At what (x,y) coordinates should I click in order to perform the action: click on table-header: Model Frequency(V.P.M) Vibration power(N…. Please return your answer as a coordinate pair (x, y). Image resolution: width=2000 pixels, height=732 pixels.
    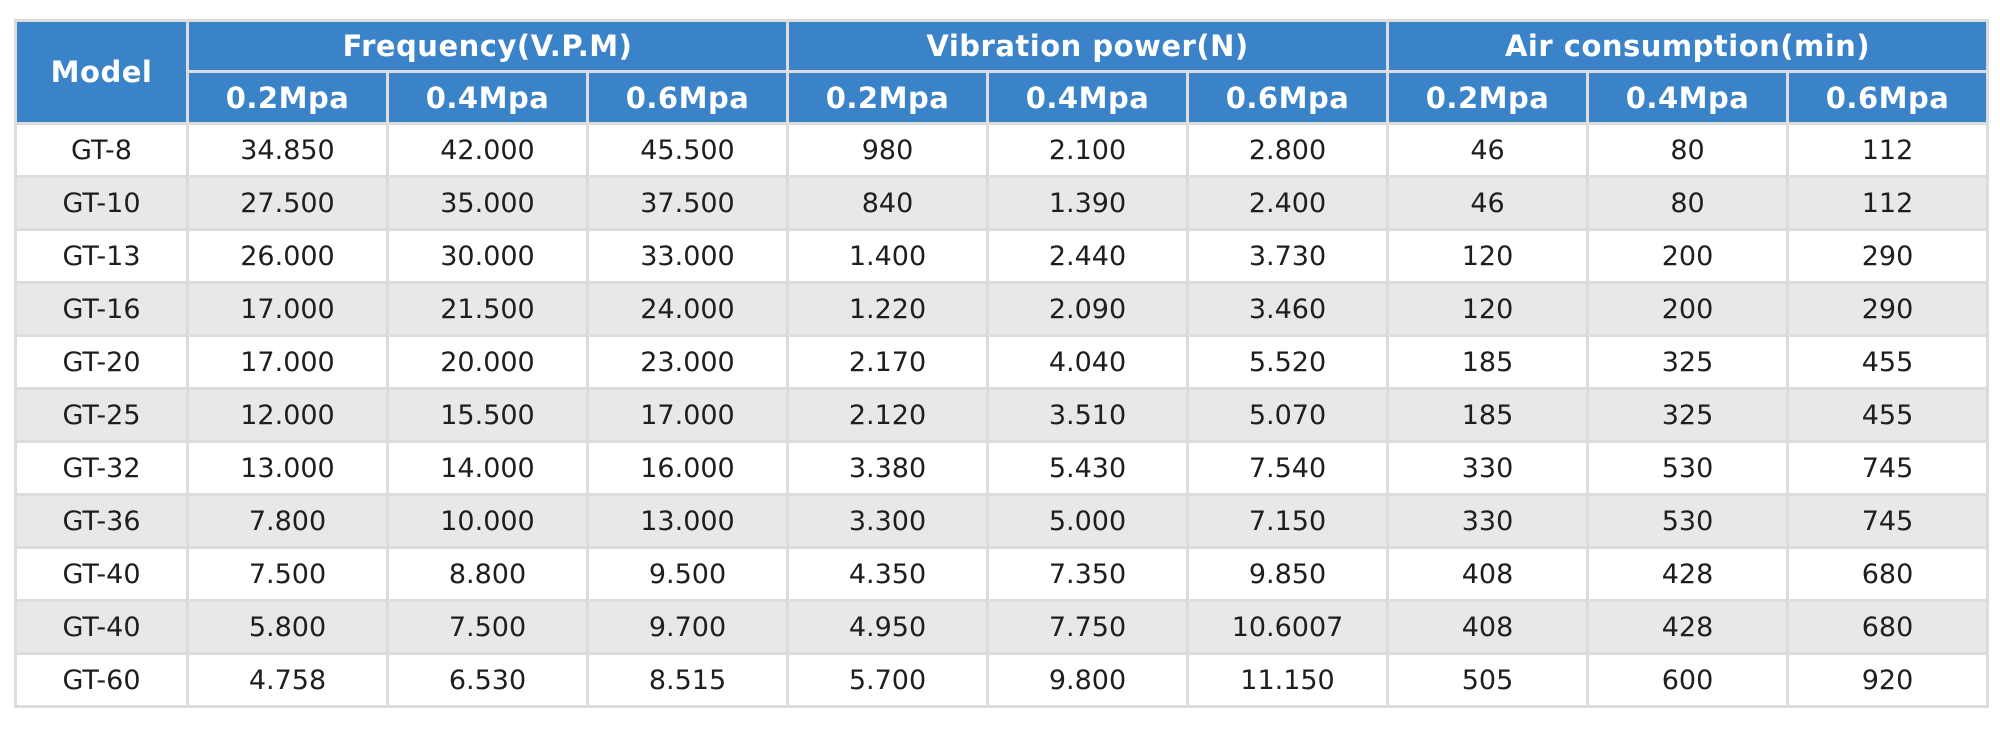
    Looking at the image, I should click on (1002, 72).